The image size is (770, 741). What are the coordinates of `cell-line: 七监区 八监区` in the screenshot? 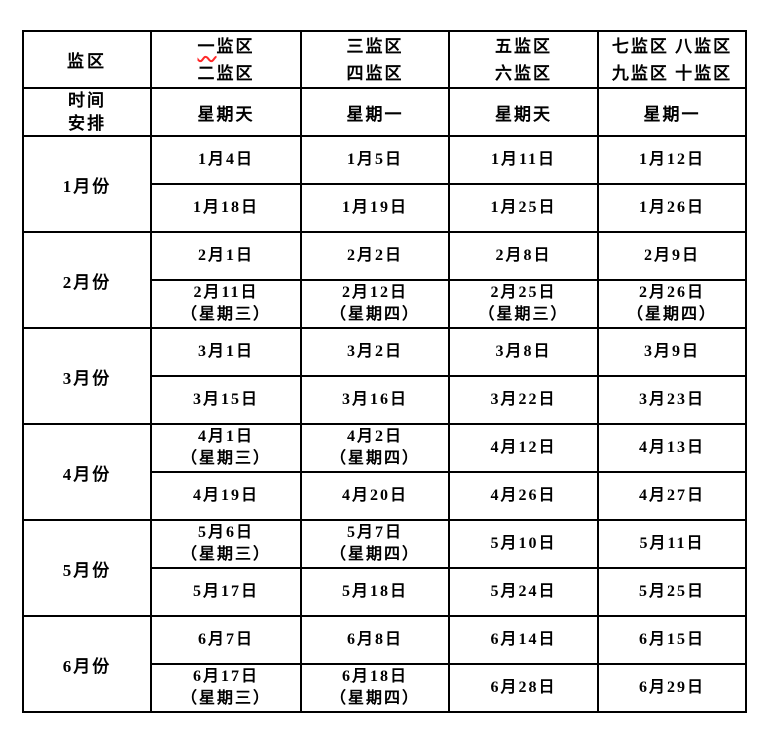 It's located at (672, 46).